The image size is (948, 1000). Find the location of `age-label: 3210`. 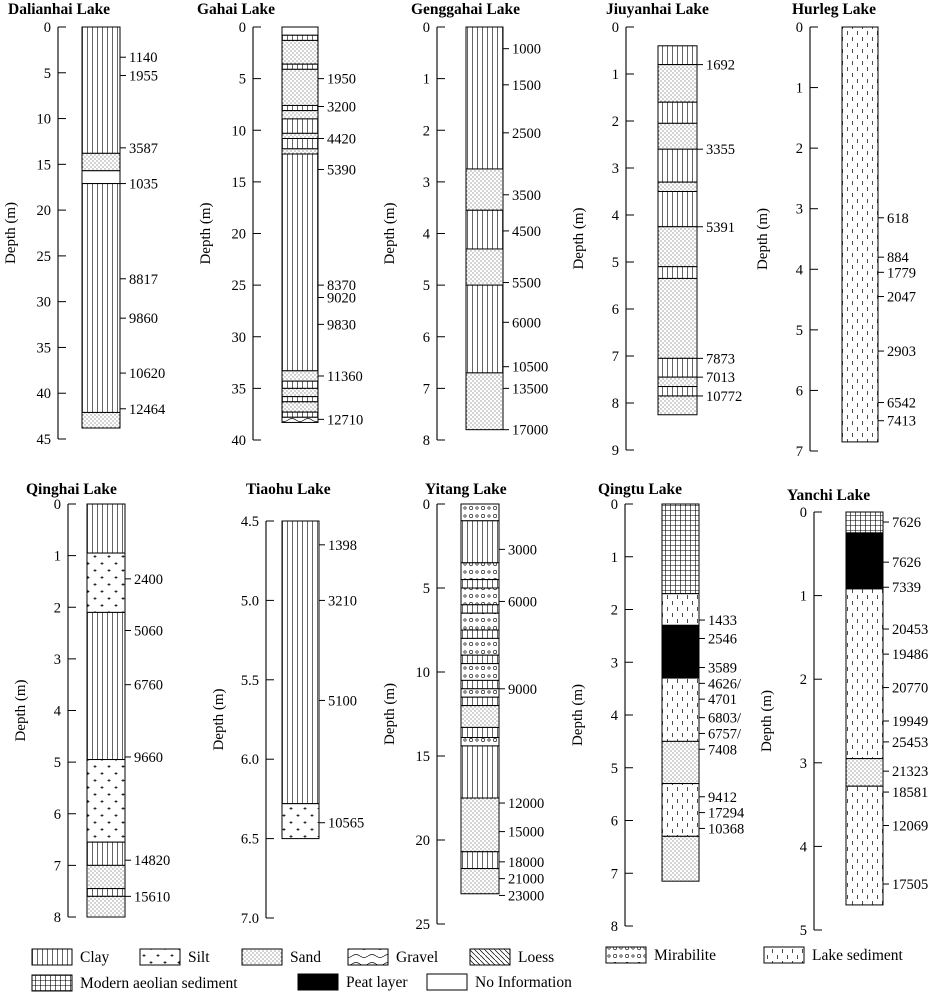

age-label: 3210 is located at coordinates (342, 601).